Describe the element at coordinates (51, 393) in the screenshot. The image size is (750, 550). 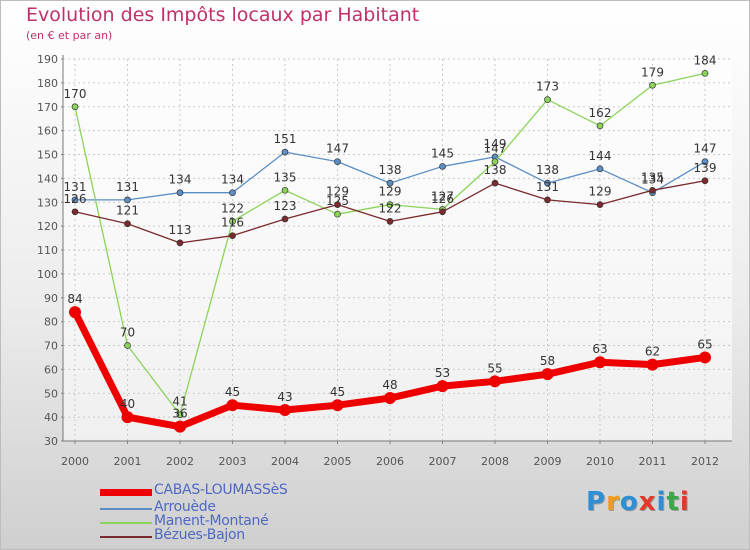
I see `y-tick-label: 50` at that location.